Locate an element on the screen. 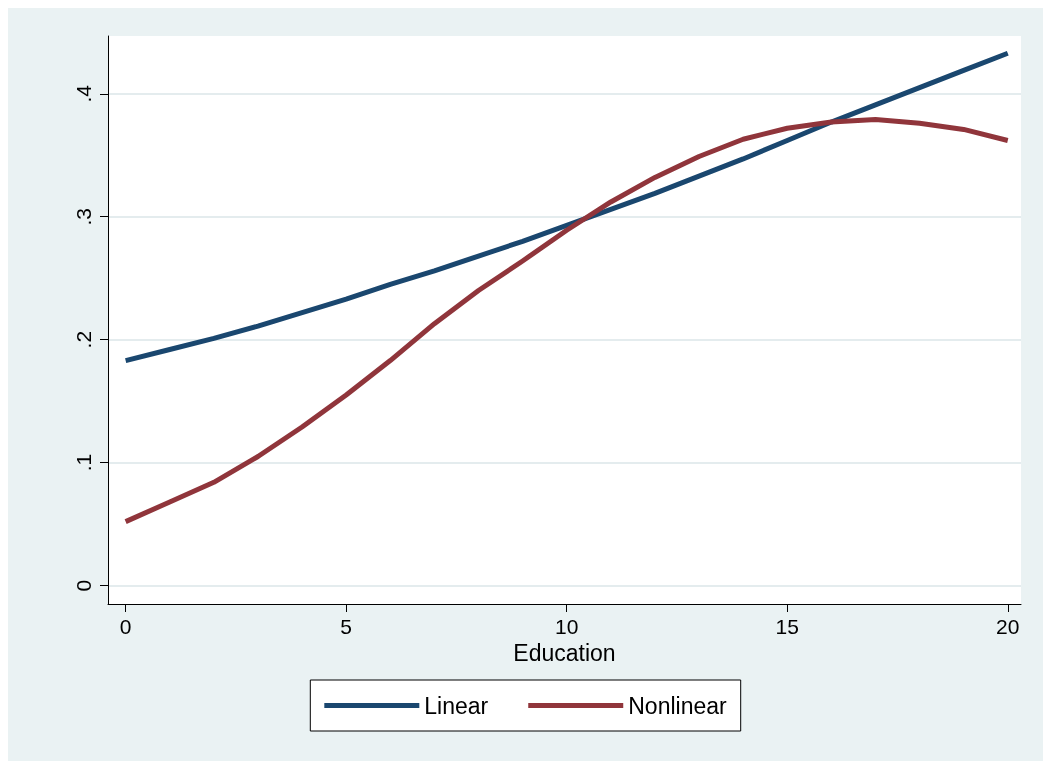  x-tick-label: 5 is located at coordinates (346, 626).